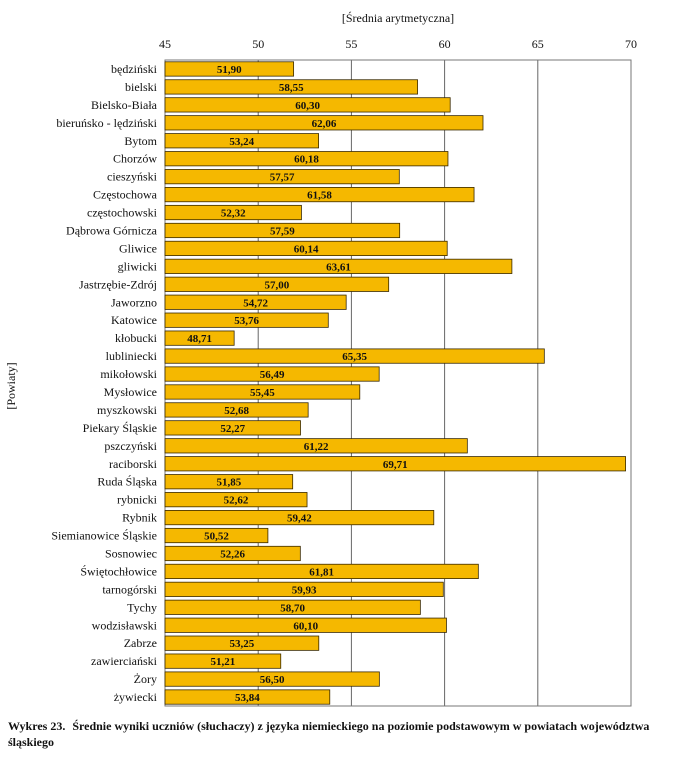 The width and height of the screenshot is (680, 760). I want to click on value-label: 60,10, so click(305, 626).